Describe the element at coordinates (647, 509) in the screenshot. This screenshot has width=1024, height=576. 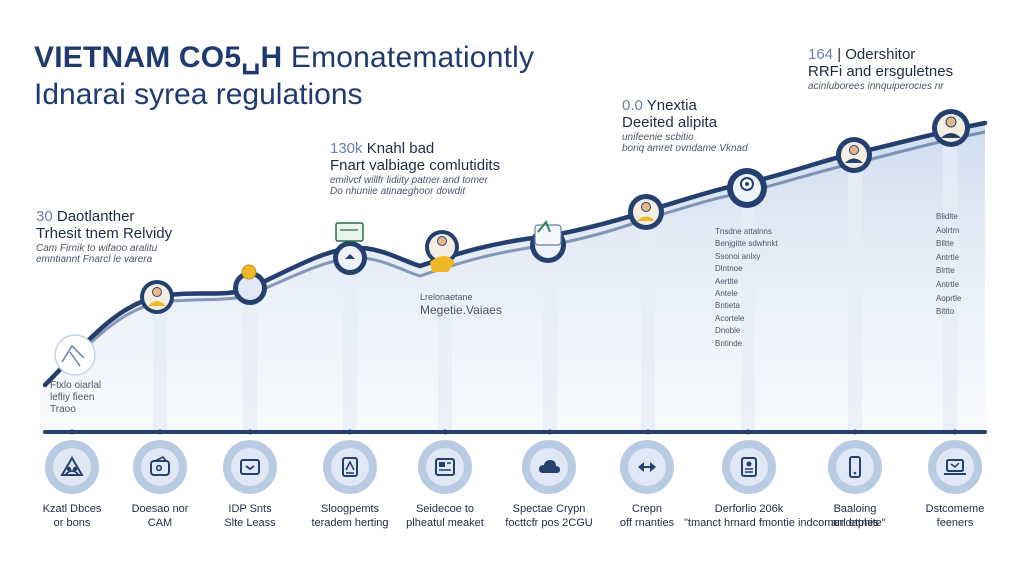
I see `bottom-item-7-line-1: Crepn` at that location.